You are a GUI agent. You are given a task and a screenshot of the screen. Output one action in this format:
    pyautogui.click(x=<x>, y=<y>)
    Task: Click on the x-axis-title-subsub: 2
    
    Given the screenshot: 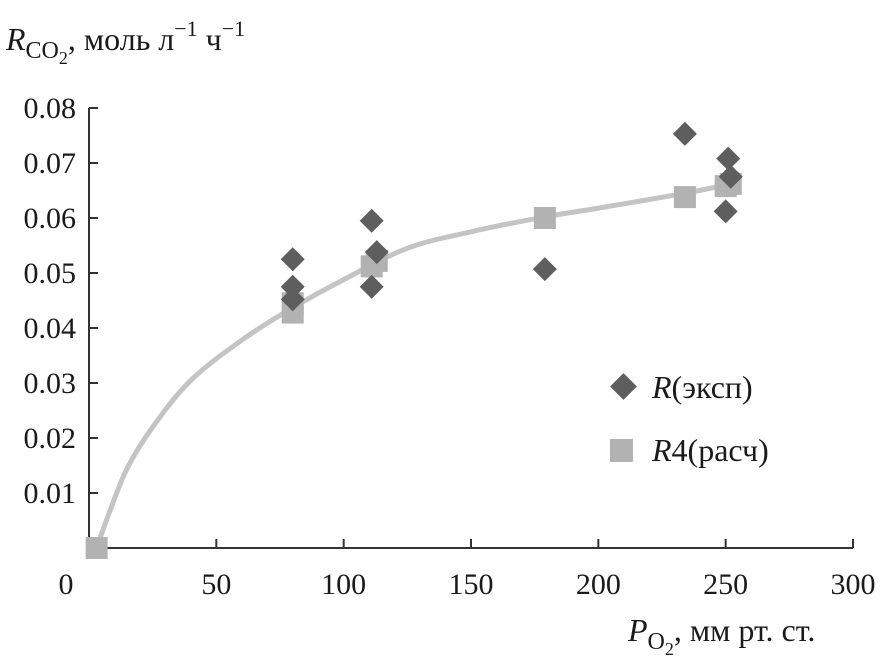 What is the action you would take?
    pyautogui.click(x=669, y=649)
    